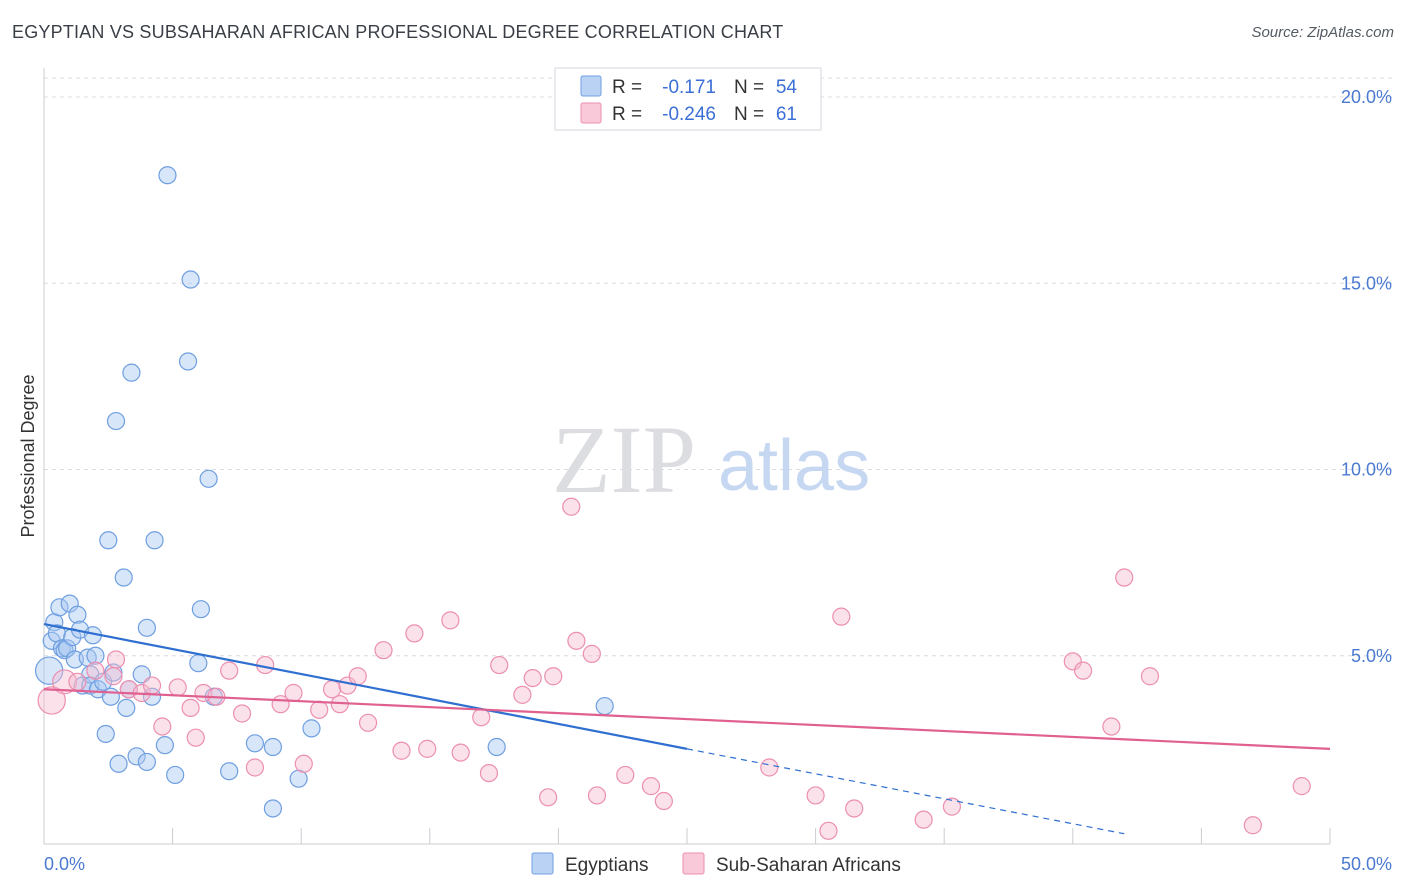 This screenshot has height=892, width=1406. What do you see at coordinates (627, 87) in the screenshot?
I see `egyptians-r-label: R =` at bounding box center [627, 87].